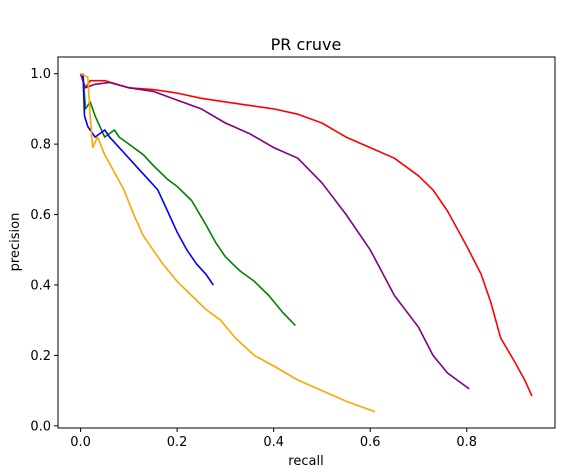  Describe the element at coordinates (40, 426) in the screenshot. I see `y-tick-label: 0.0` at that location.